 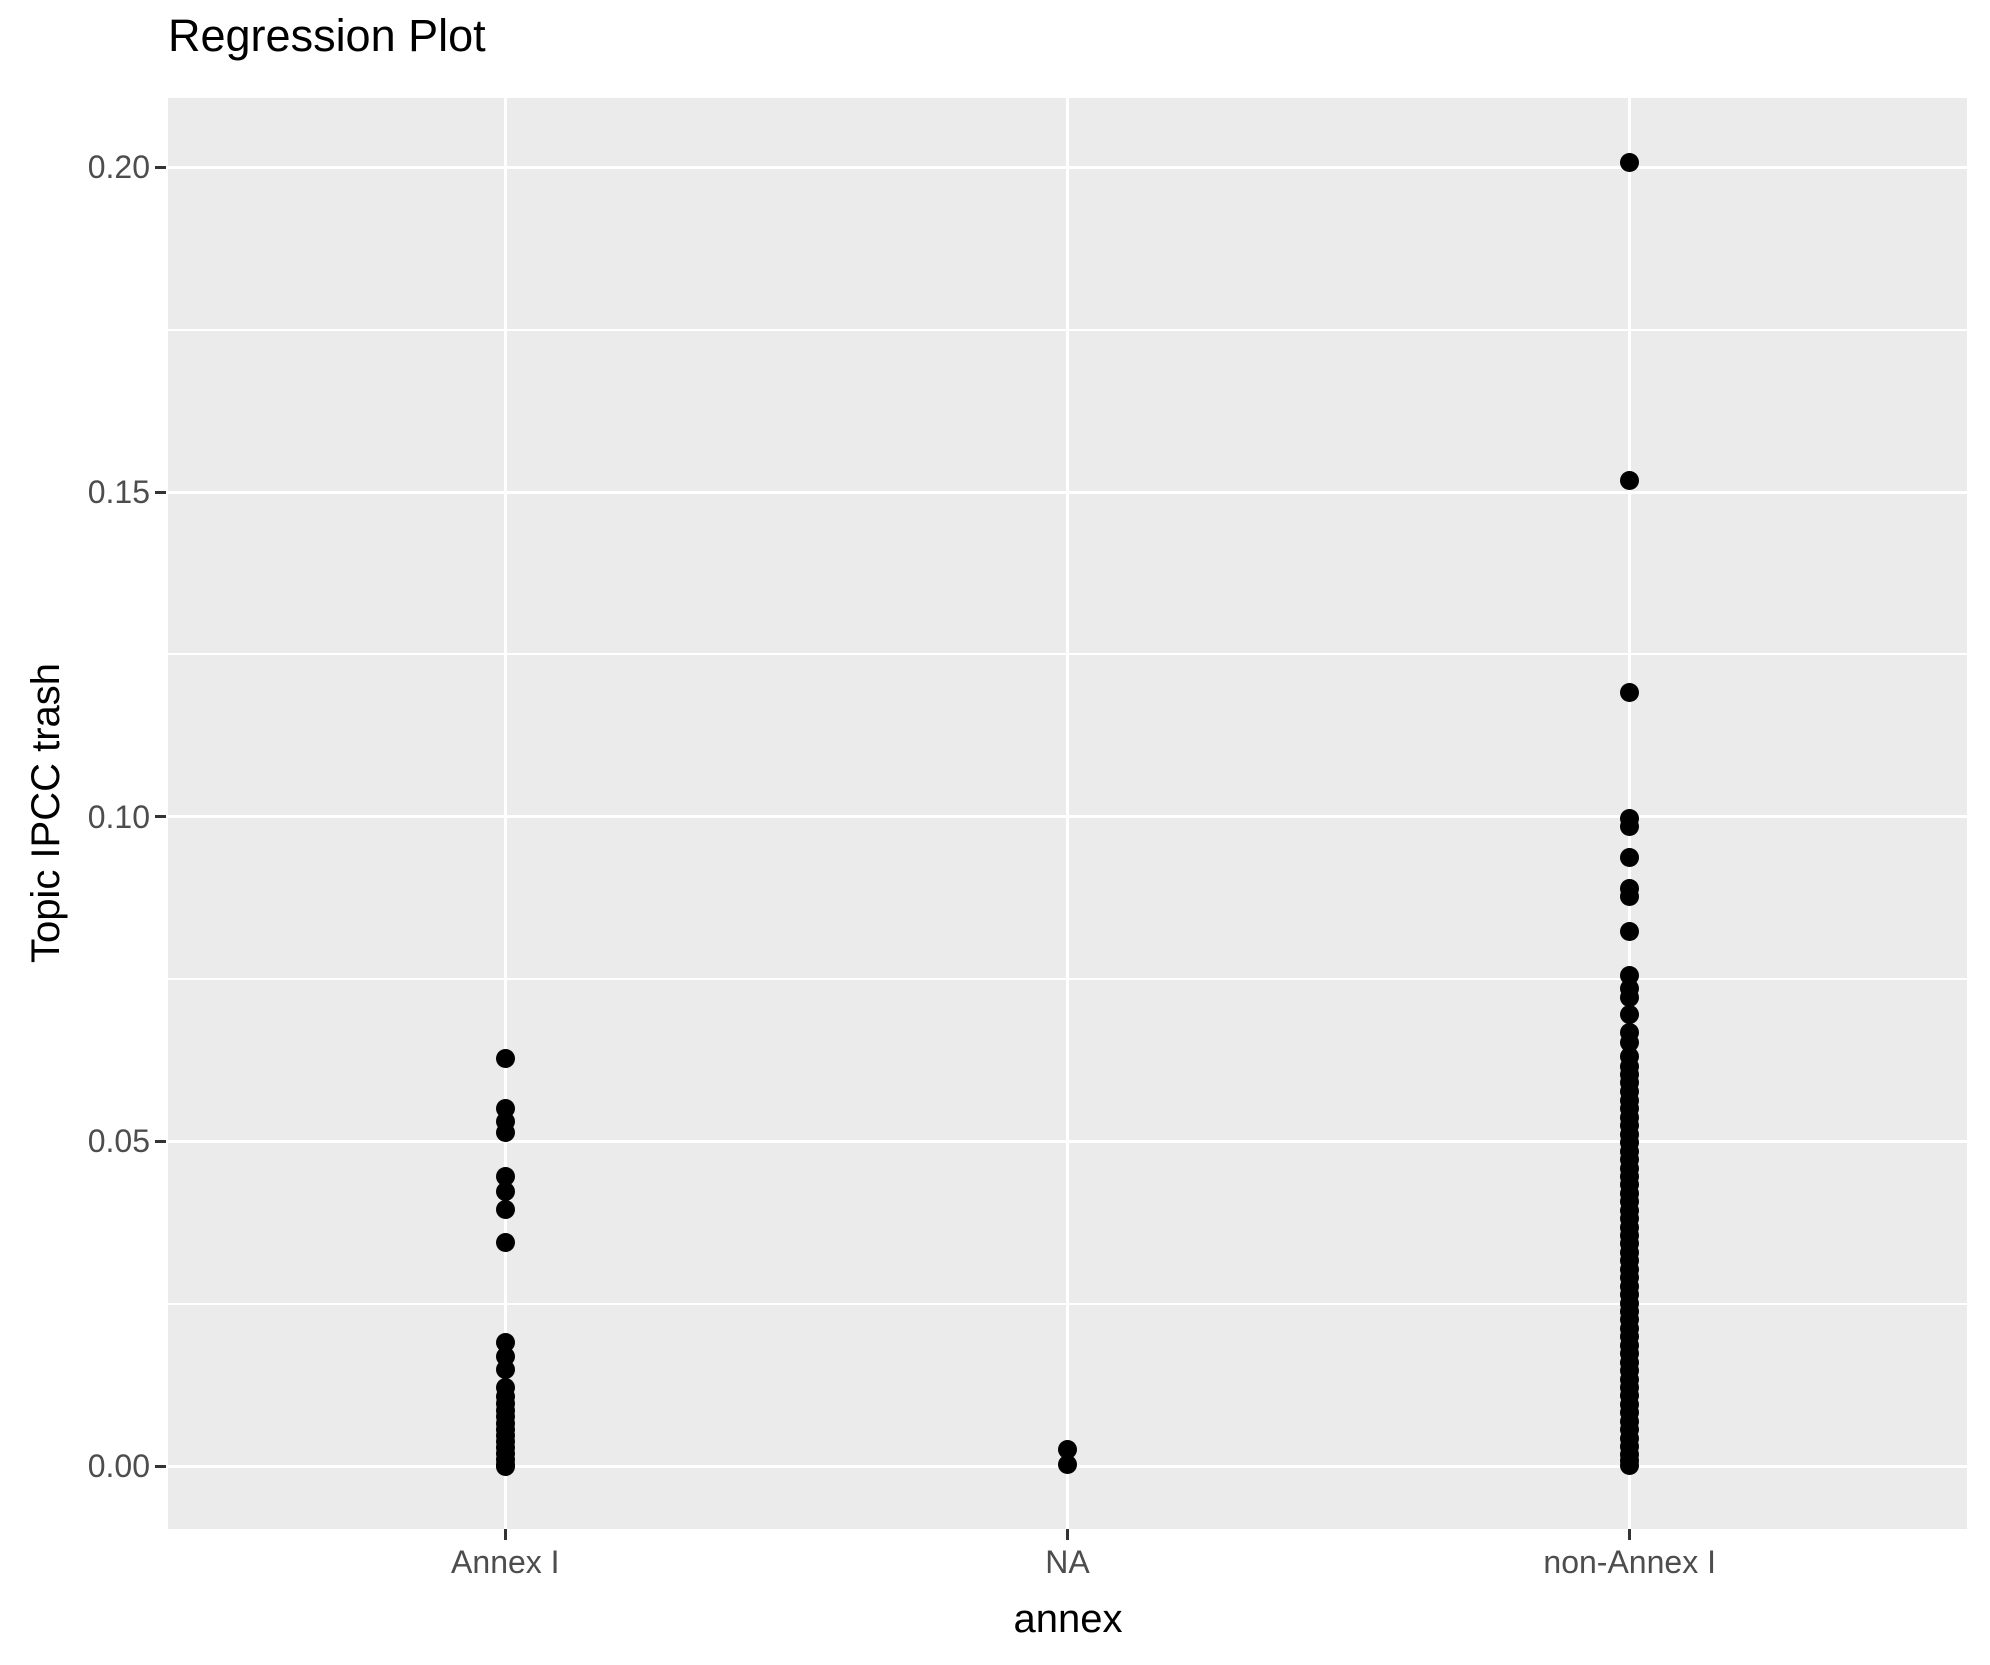 What do you see at coordinates (327, 35) in the screenshot?
I see `chart-title: Regression Plot` at bounding box center [327, 35].